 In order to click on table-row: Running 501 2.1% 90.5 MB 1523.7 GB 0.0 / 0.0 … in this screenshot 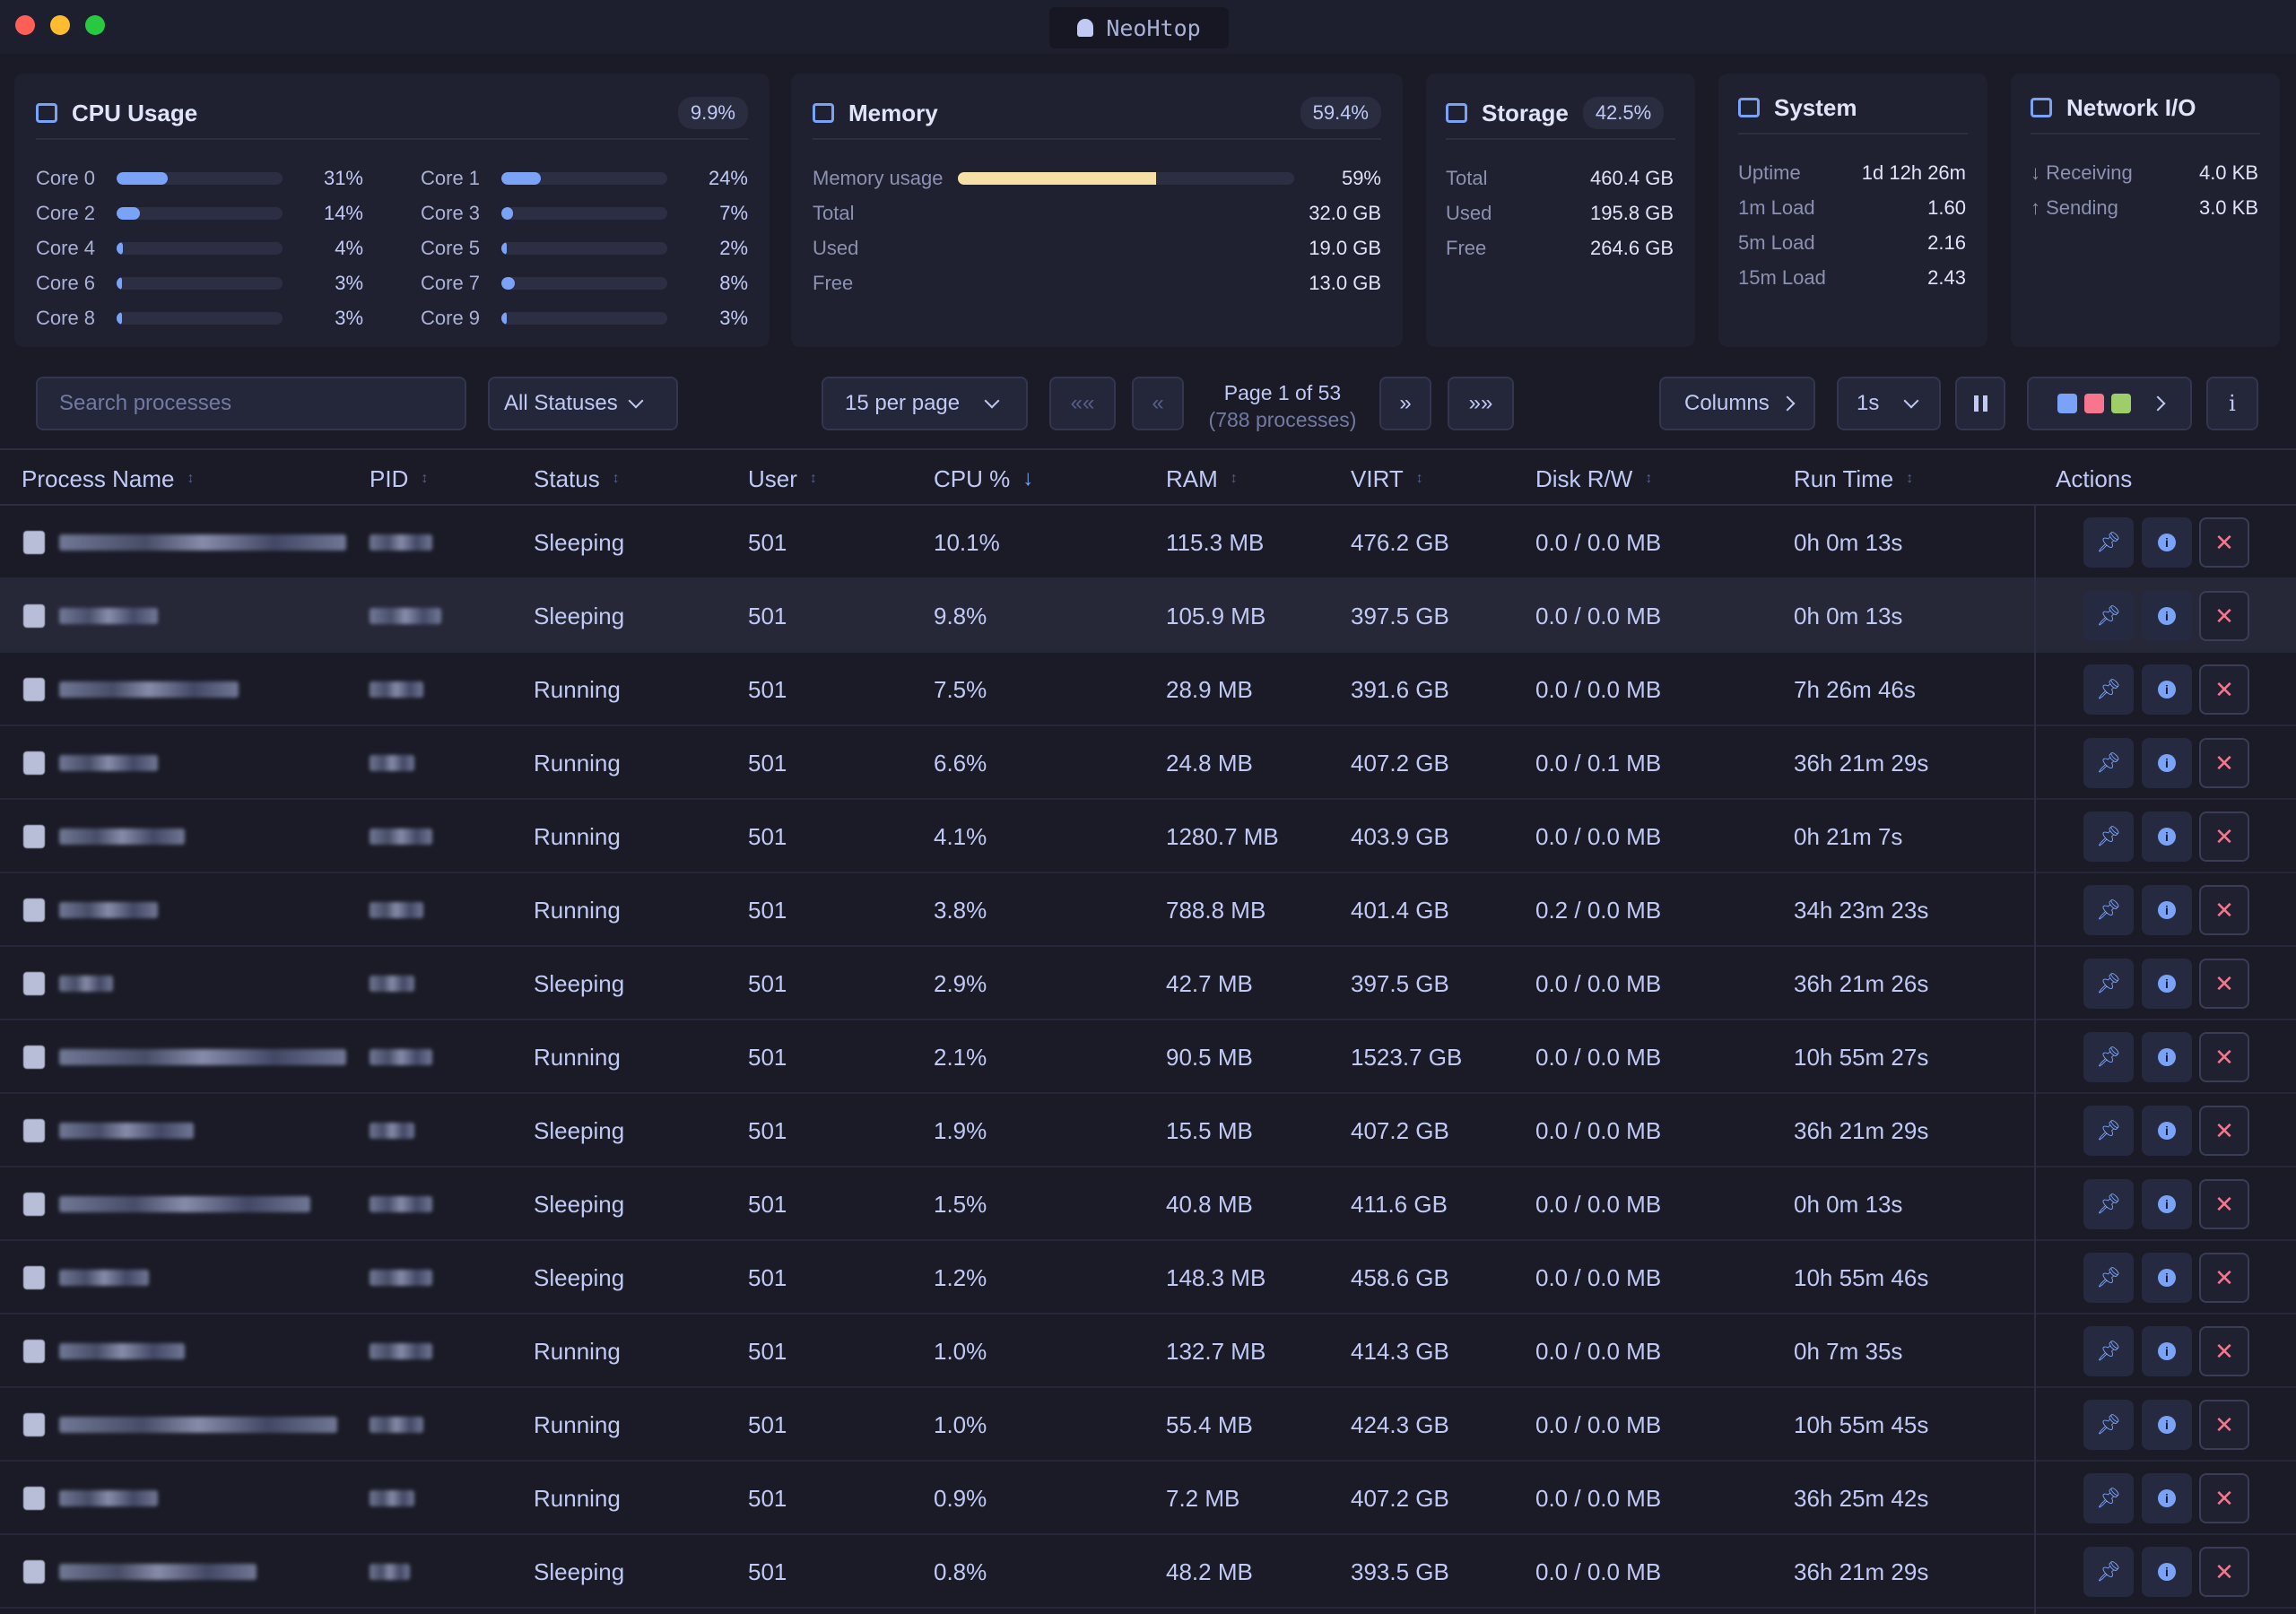, I will do `click(1148, 1057)`.